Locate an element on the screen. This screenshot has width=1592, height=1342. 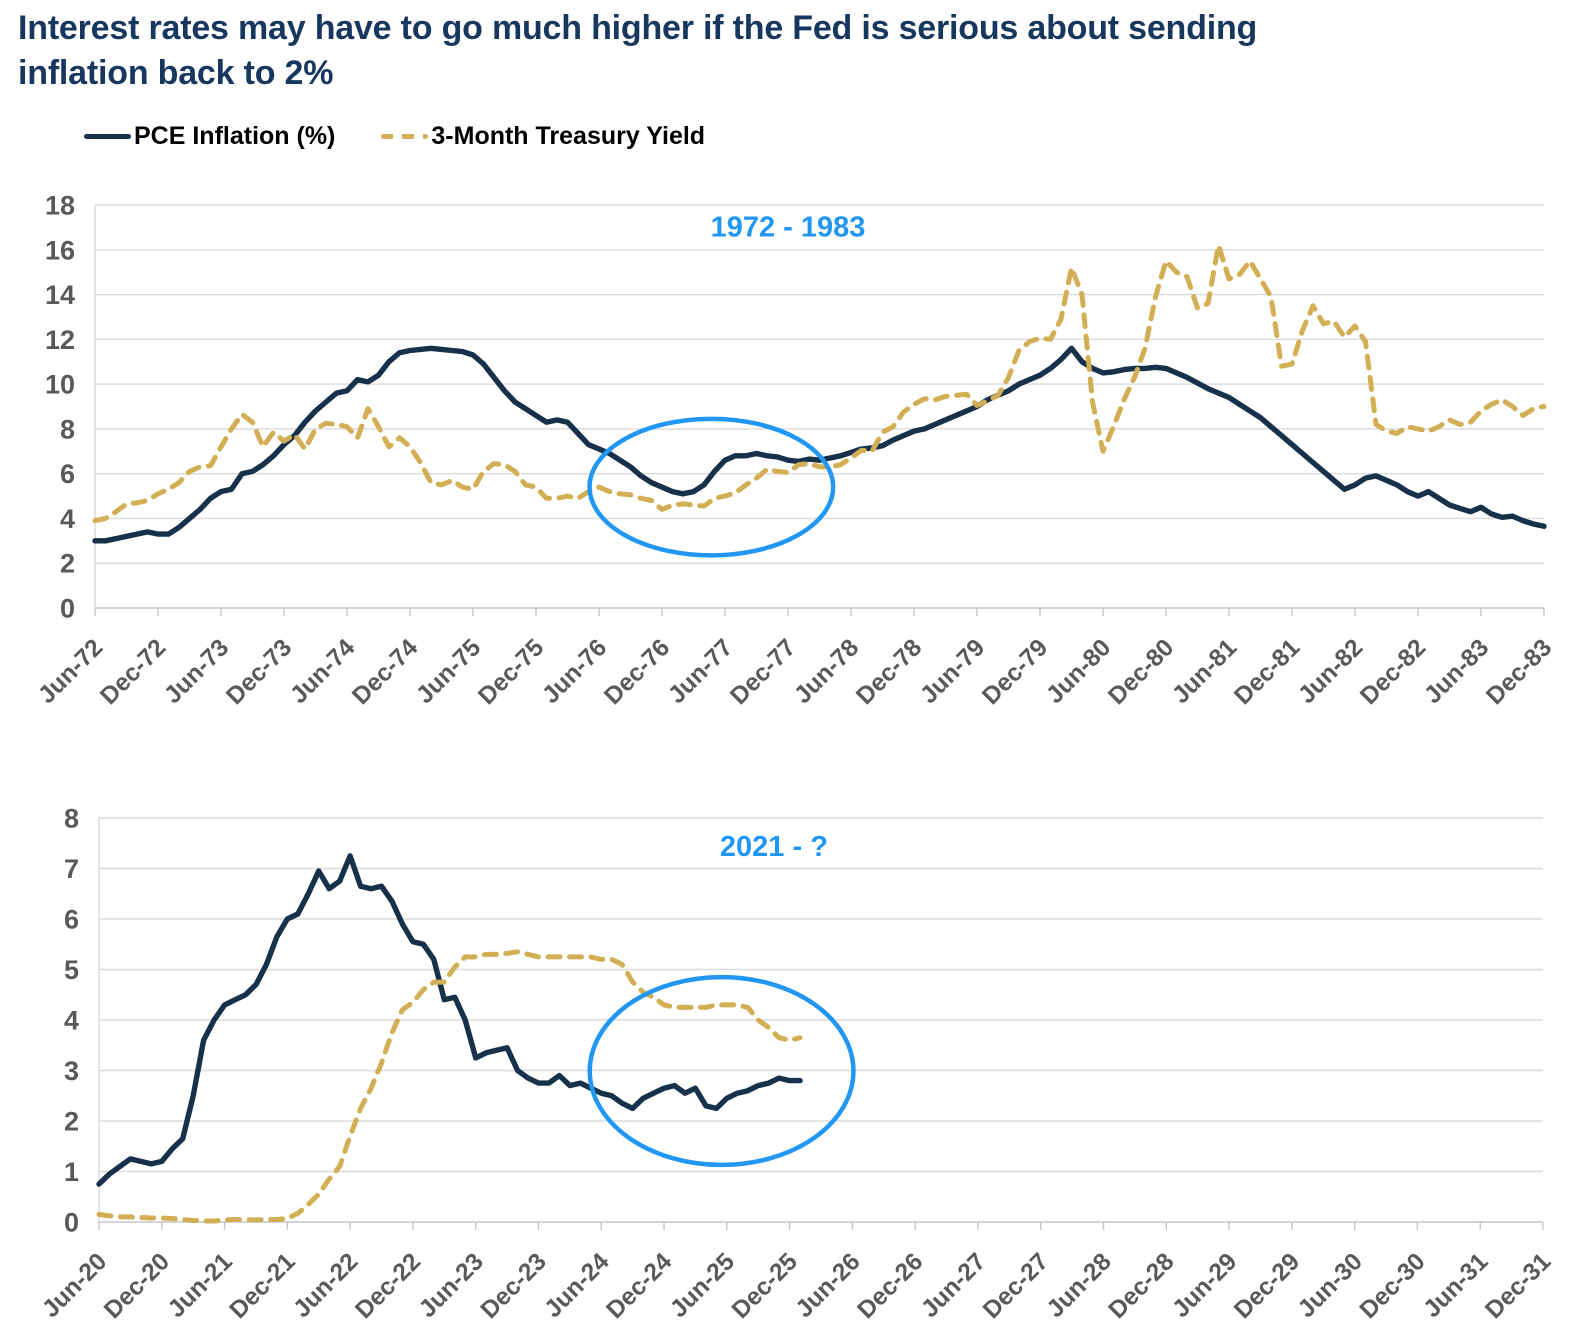
x-axis-label: Jun-77 is located at coordinates (700, 671).